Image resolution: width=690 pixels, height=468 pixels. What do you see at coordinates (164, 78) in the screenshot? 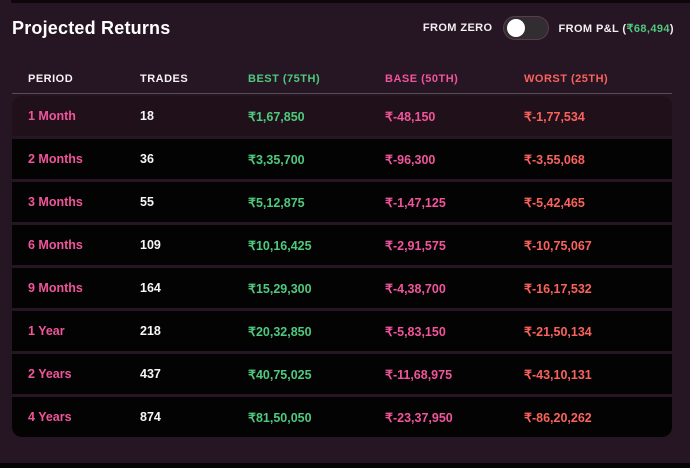
I see `column-header-trades: TRADES` at bounding box center [164, 78].